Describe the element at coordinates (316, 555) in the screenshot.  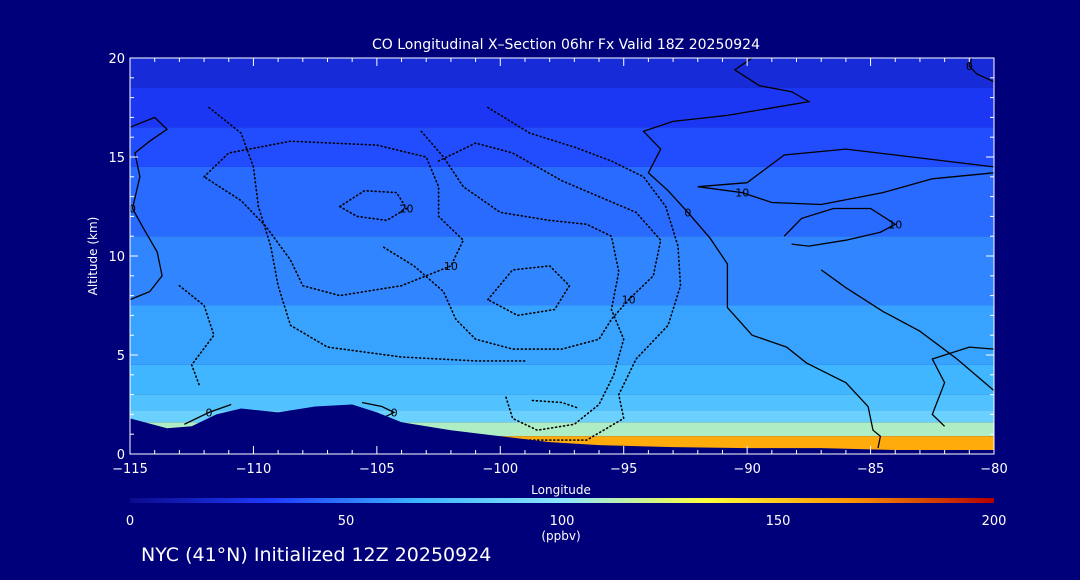
I see `station-init-caption: NYC (41°N) Initialized 12Z 20250924` at that location.